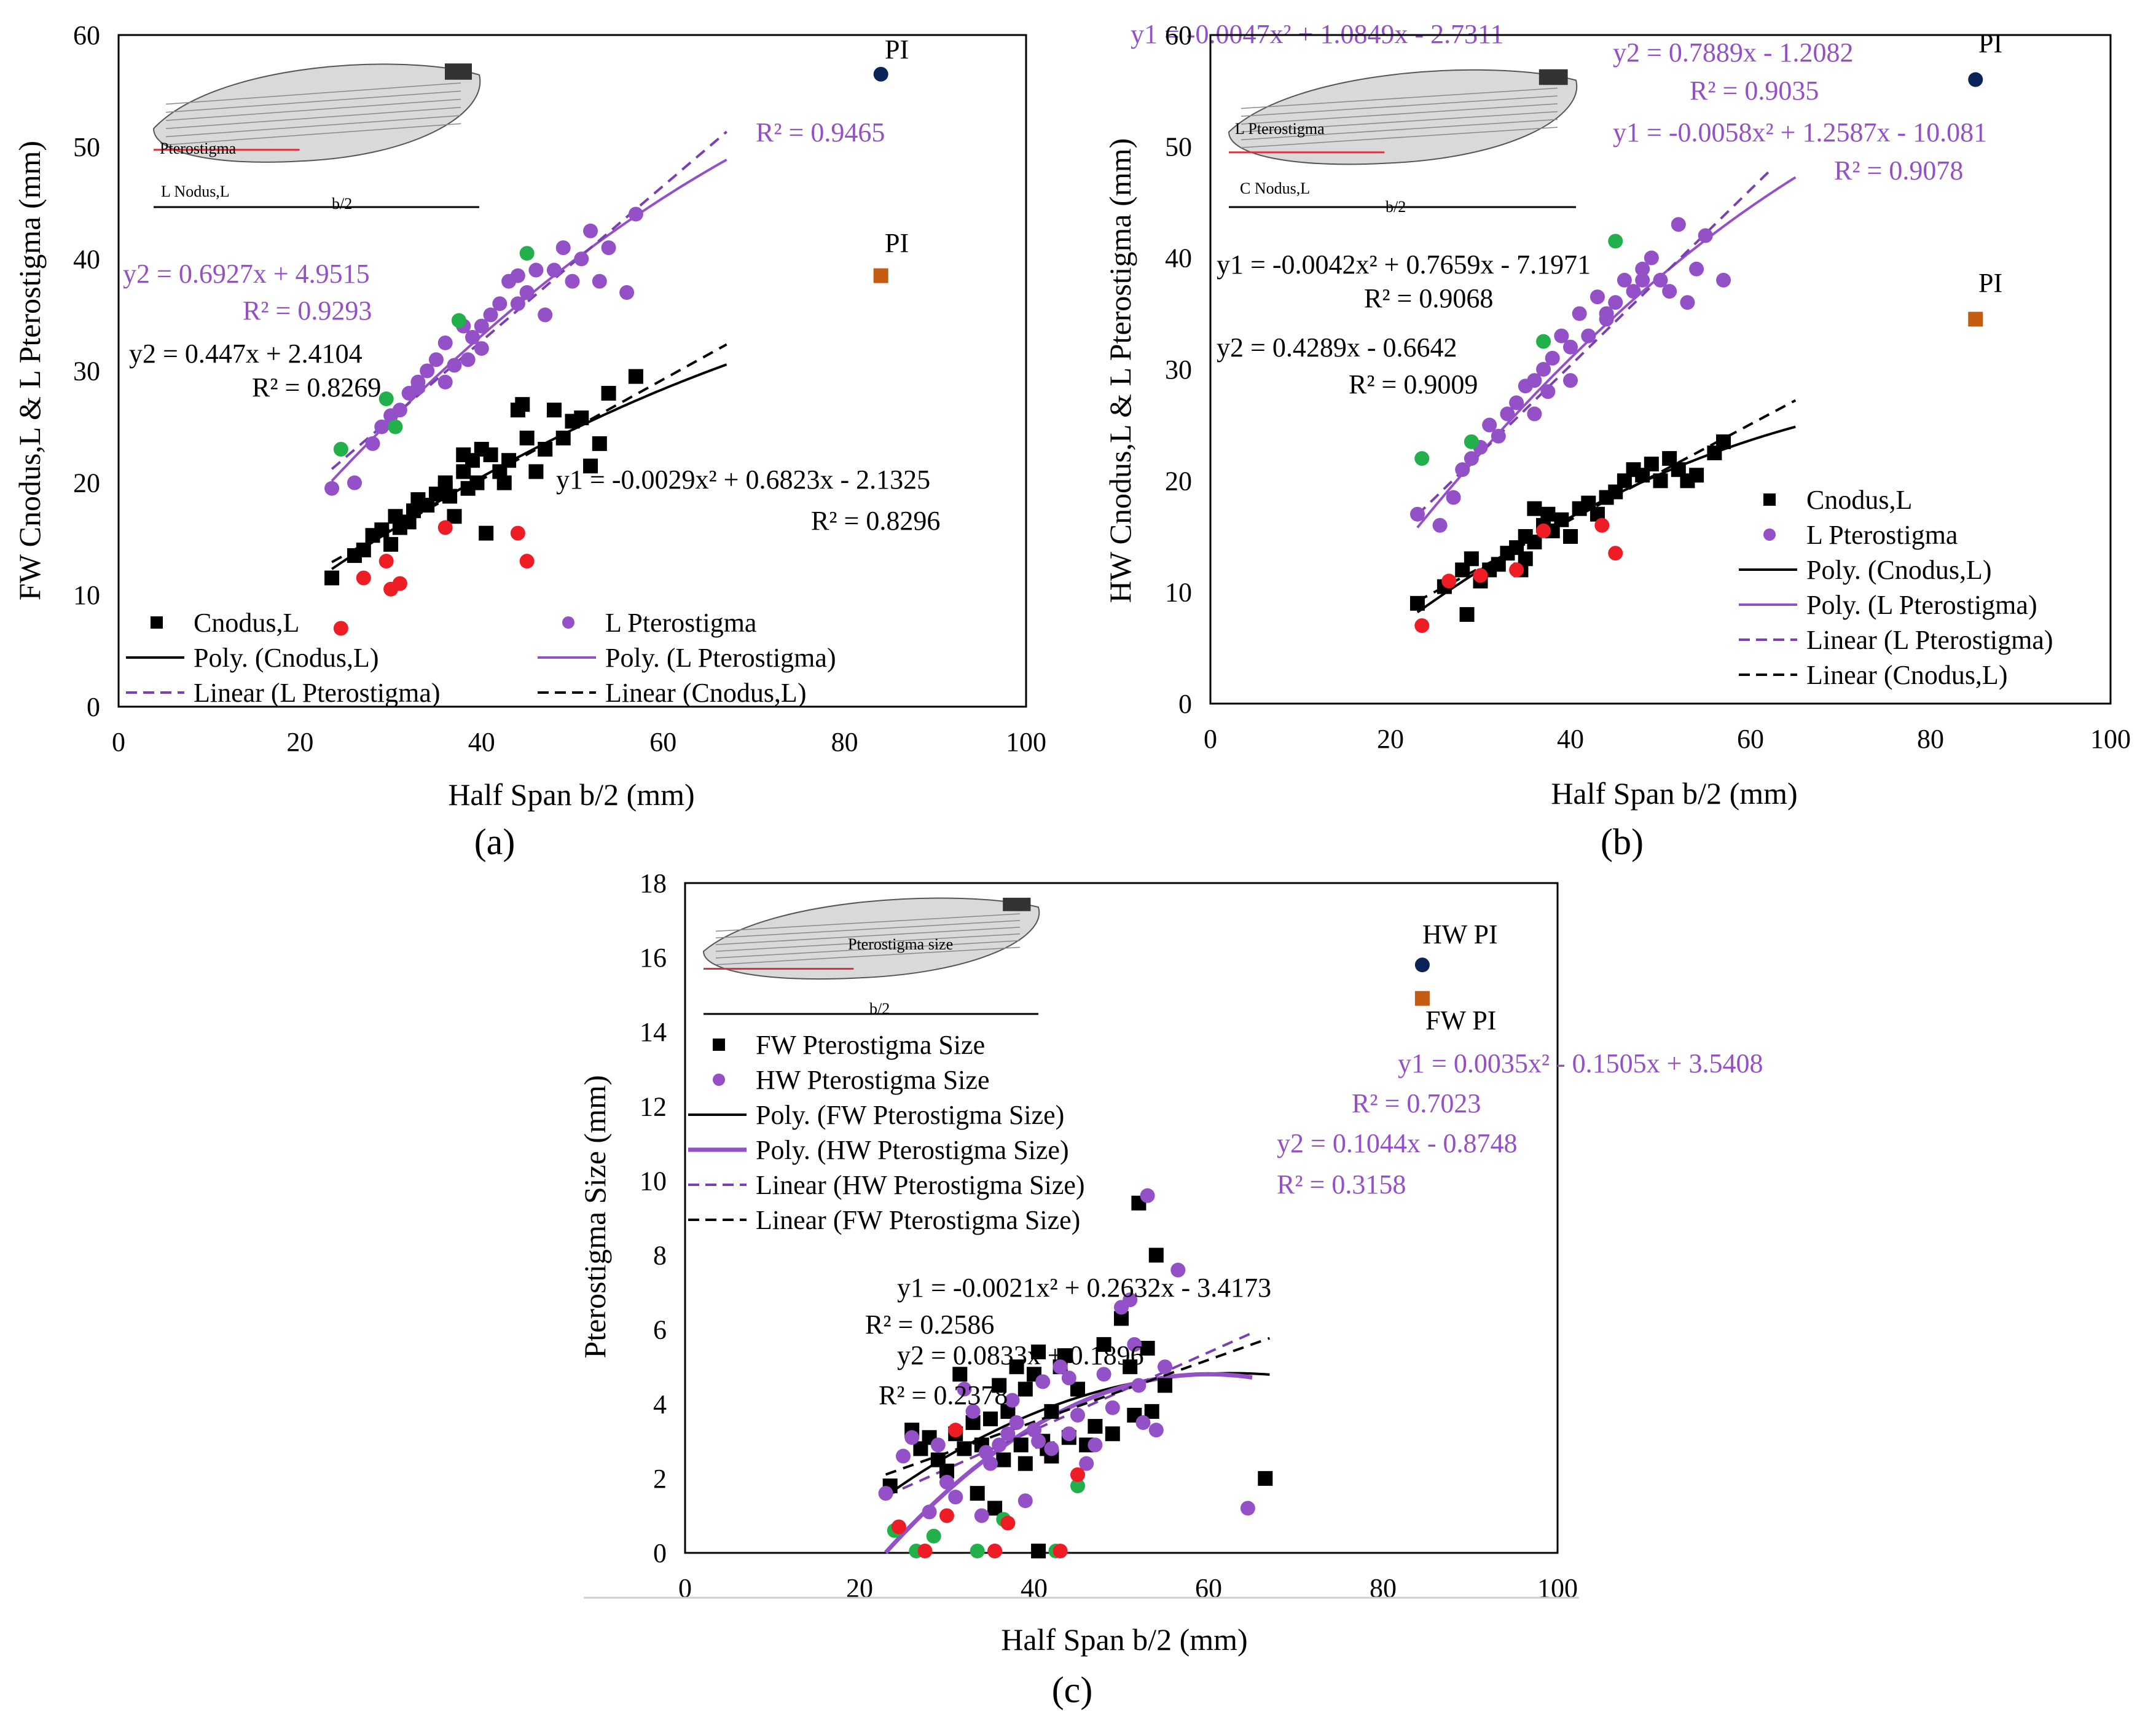  Describe the element at coordinates (1622, 842) in the screenshot. I see `panel-label: (b)` at that location.